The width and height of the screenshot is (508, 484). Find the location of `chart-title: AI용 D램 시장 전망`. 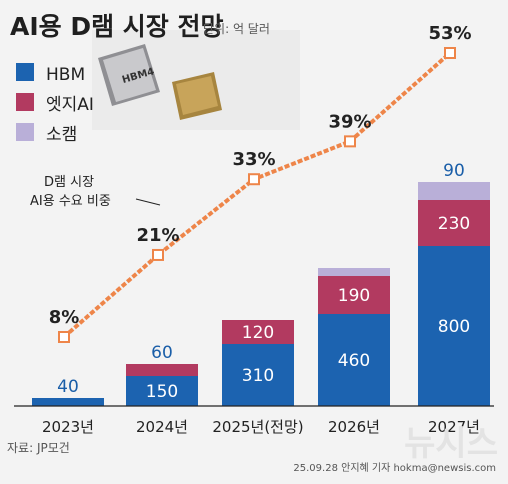

chart-title: AI용 D램 시장 전망 is located at coordinates (117, 26).